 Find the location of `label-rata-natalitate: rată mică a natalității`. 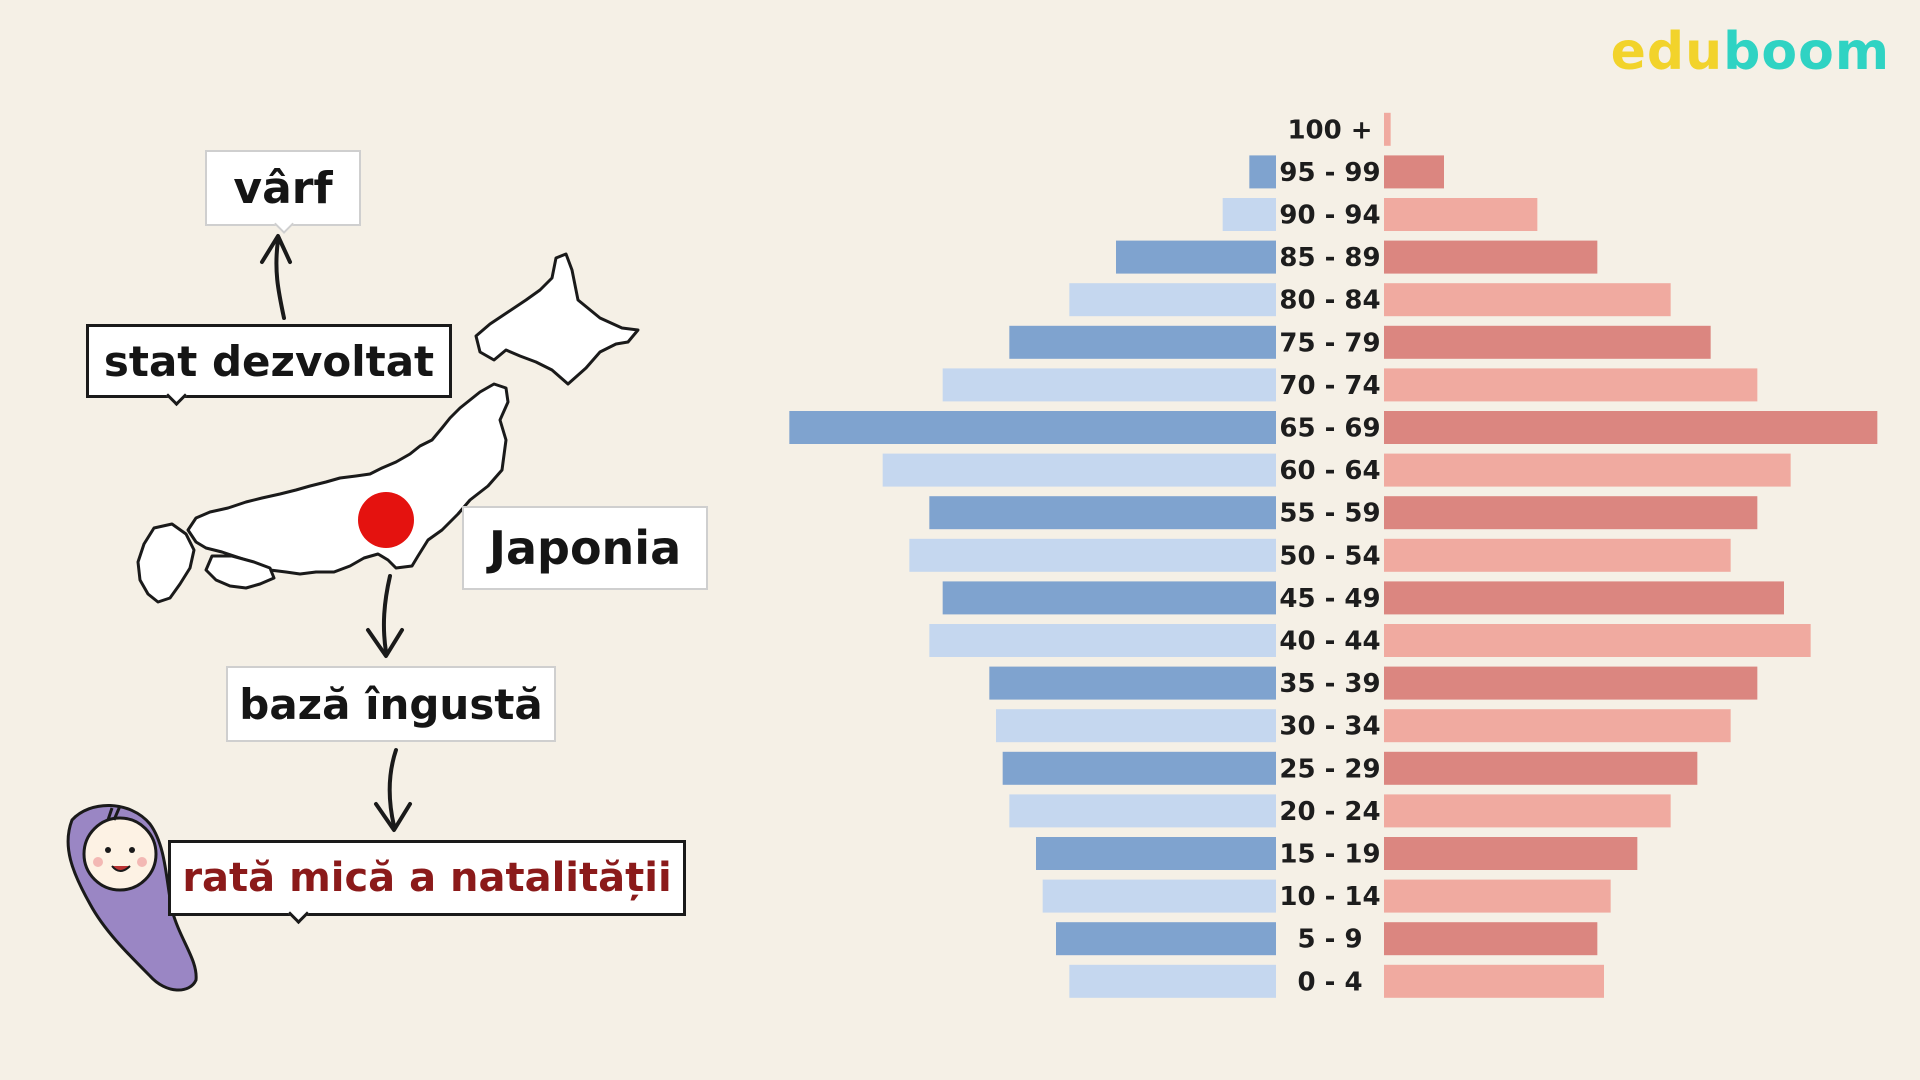

label-rata-natalitate: rată mică a natalității is located at coordinates (427, 882).